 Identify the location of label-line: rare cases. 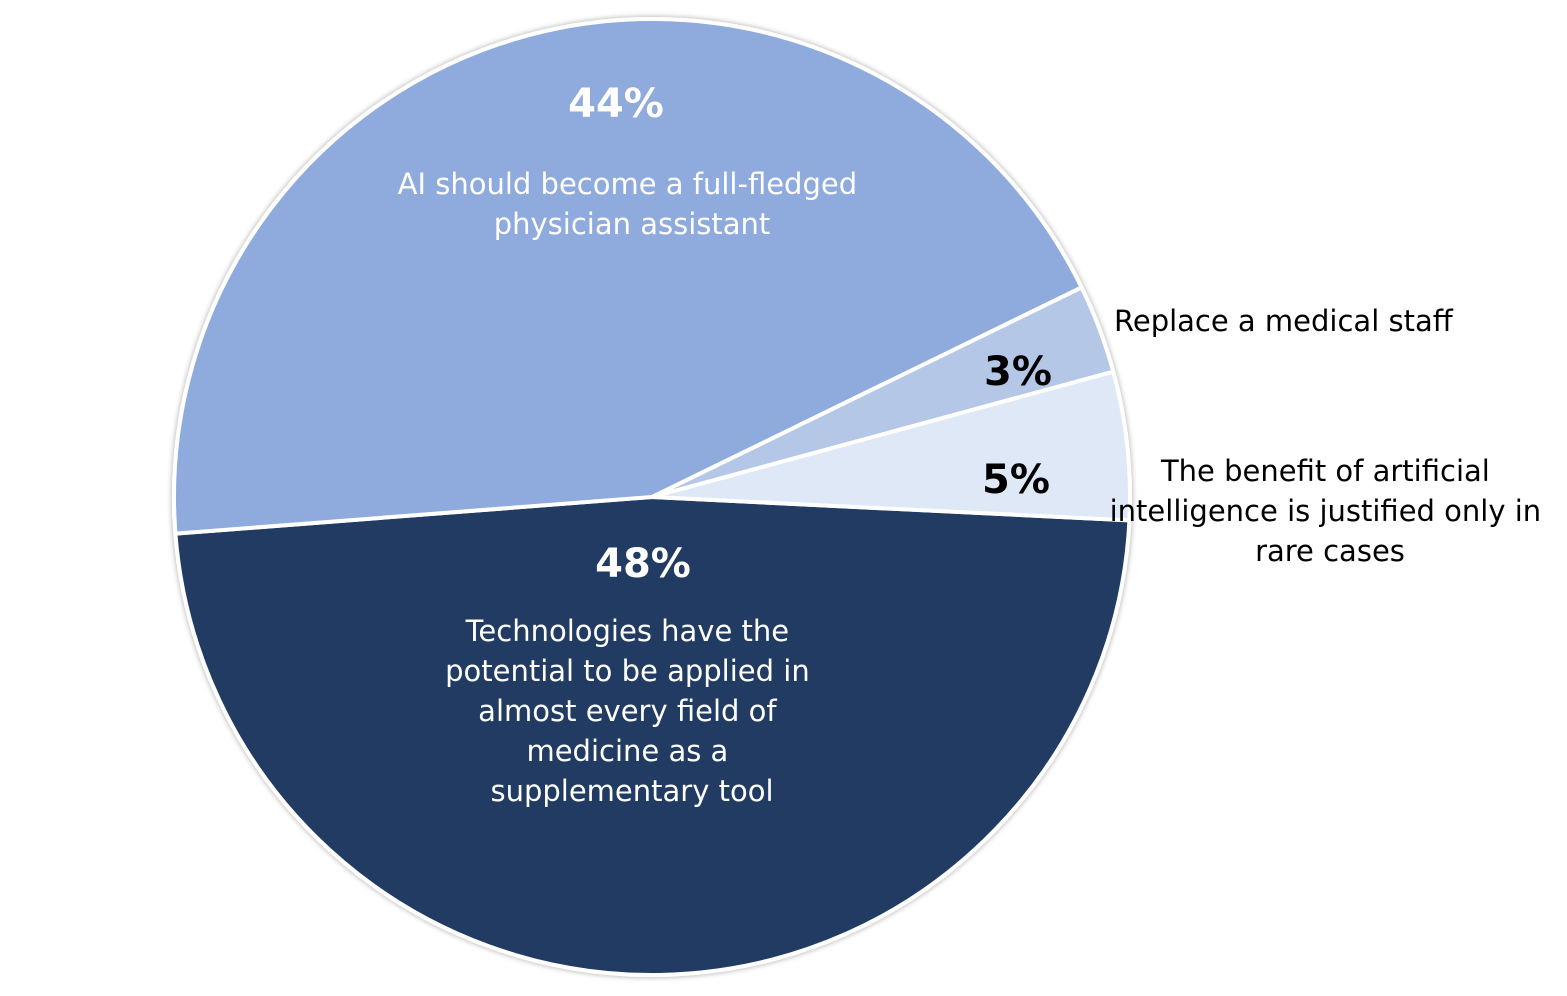
(1330, 551).